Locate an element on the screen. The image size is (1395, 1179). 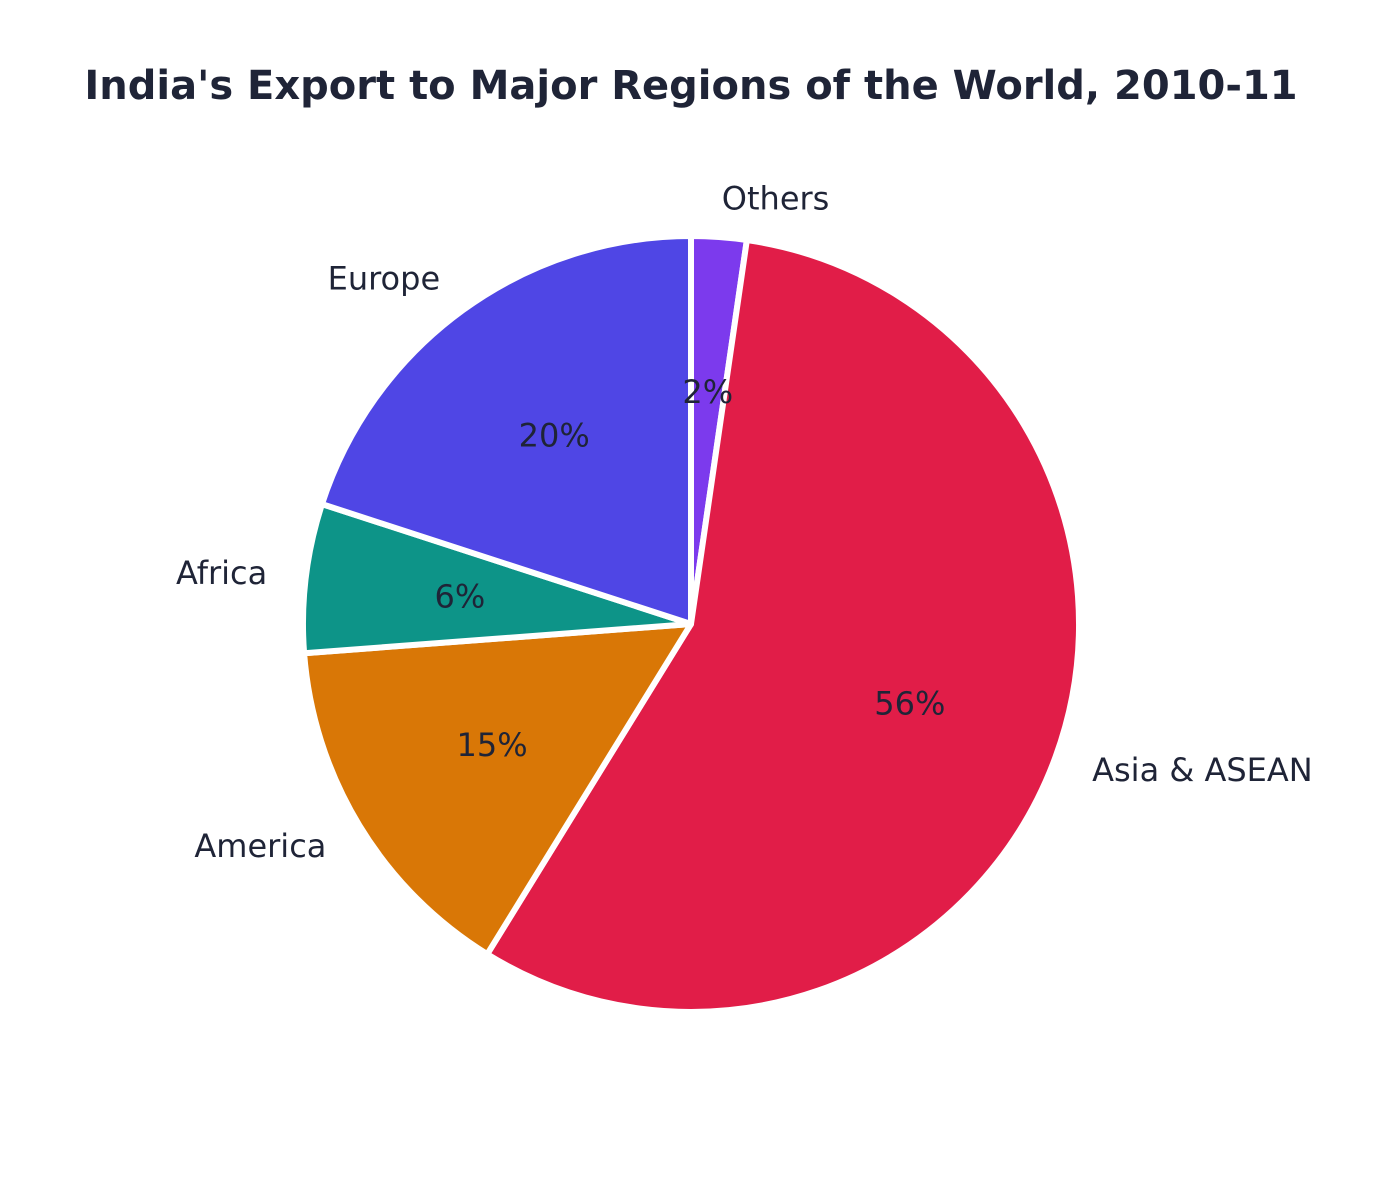
pct-label-others: 2% is located at coordinates (707, 392).